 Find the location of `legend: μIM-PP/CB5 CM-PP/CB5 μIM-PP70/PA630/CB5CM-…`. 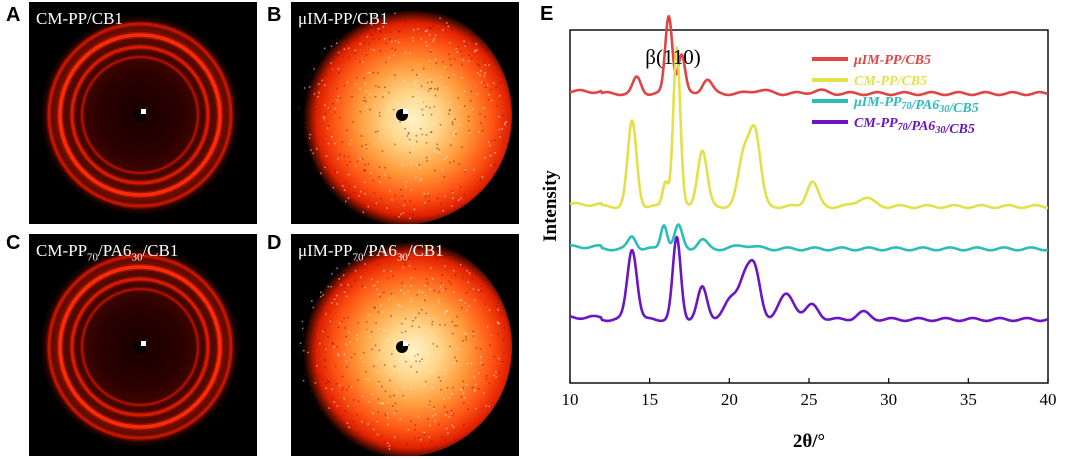

legend: μIM-PP/CB5 CM-PP/CB5 μIM-PP70/PA630/CB5CM-… is located at coordinates (895, 95).